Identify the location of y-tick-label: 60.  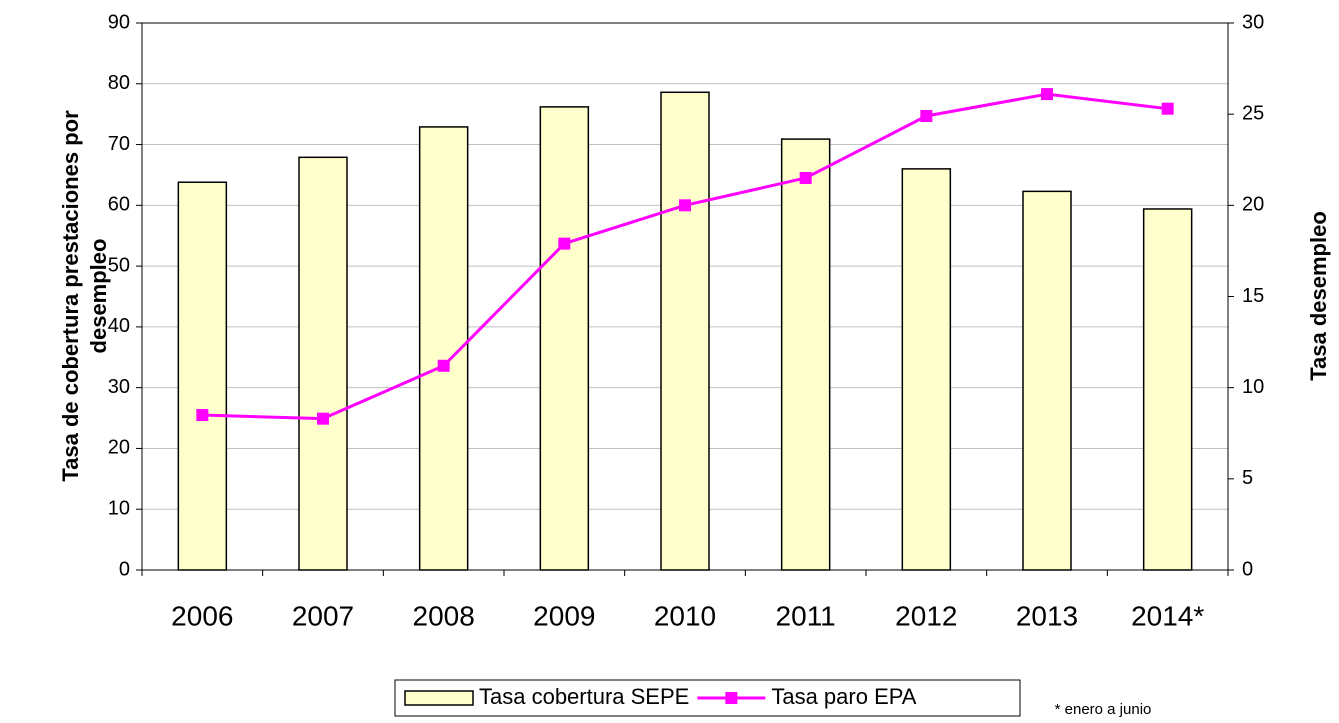
(119, 205).